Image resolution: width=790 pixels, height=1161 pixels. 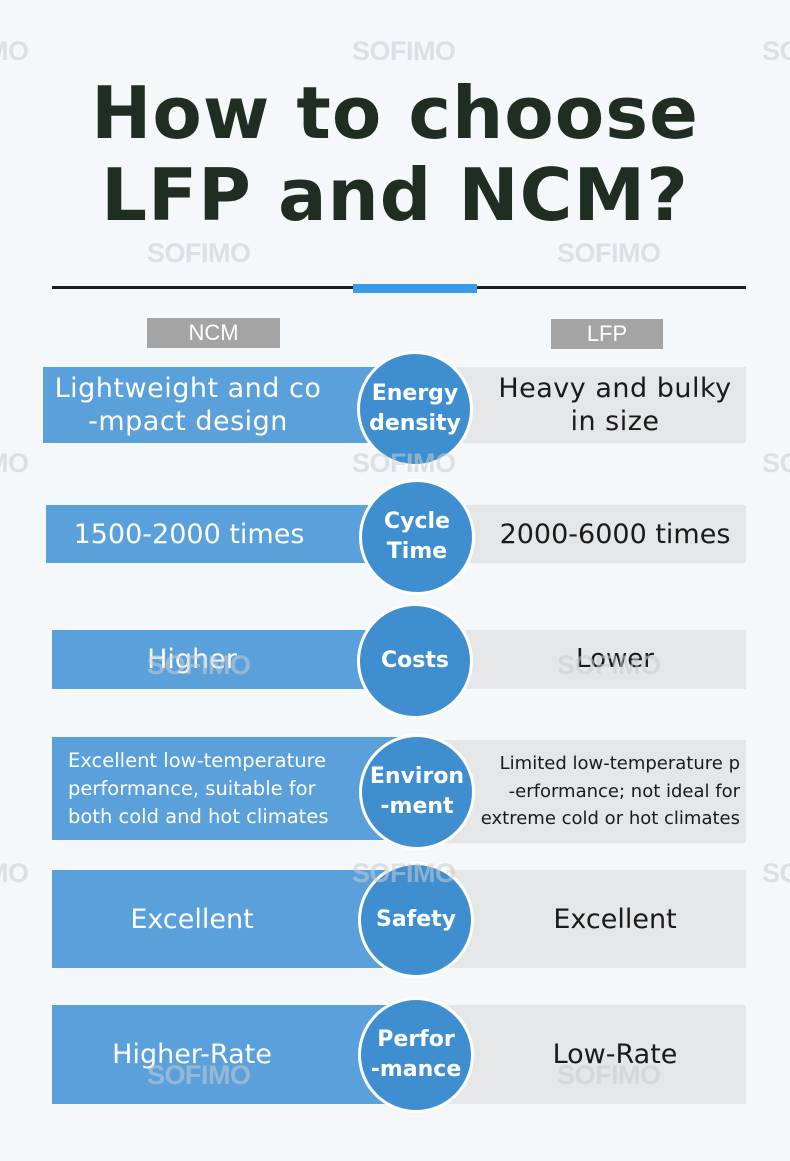 I want to click on ncm-value-safety: Excellent, so click(x=227, y=919).